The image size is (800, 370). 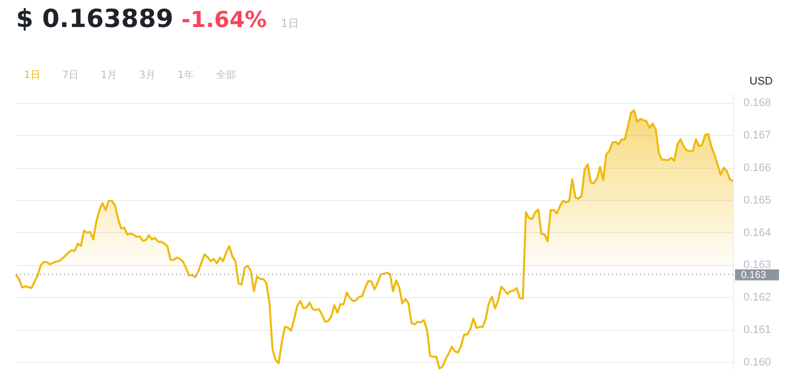 What do you see at coordinates (758, 298) in the screenshot?
I see `y-tick-label: 0.162` at bounding box center [758, 298].